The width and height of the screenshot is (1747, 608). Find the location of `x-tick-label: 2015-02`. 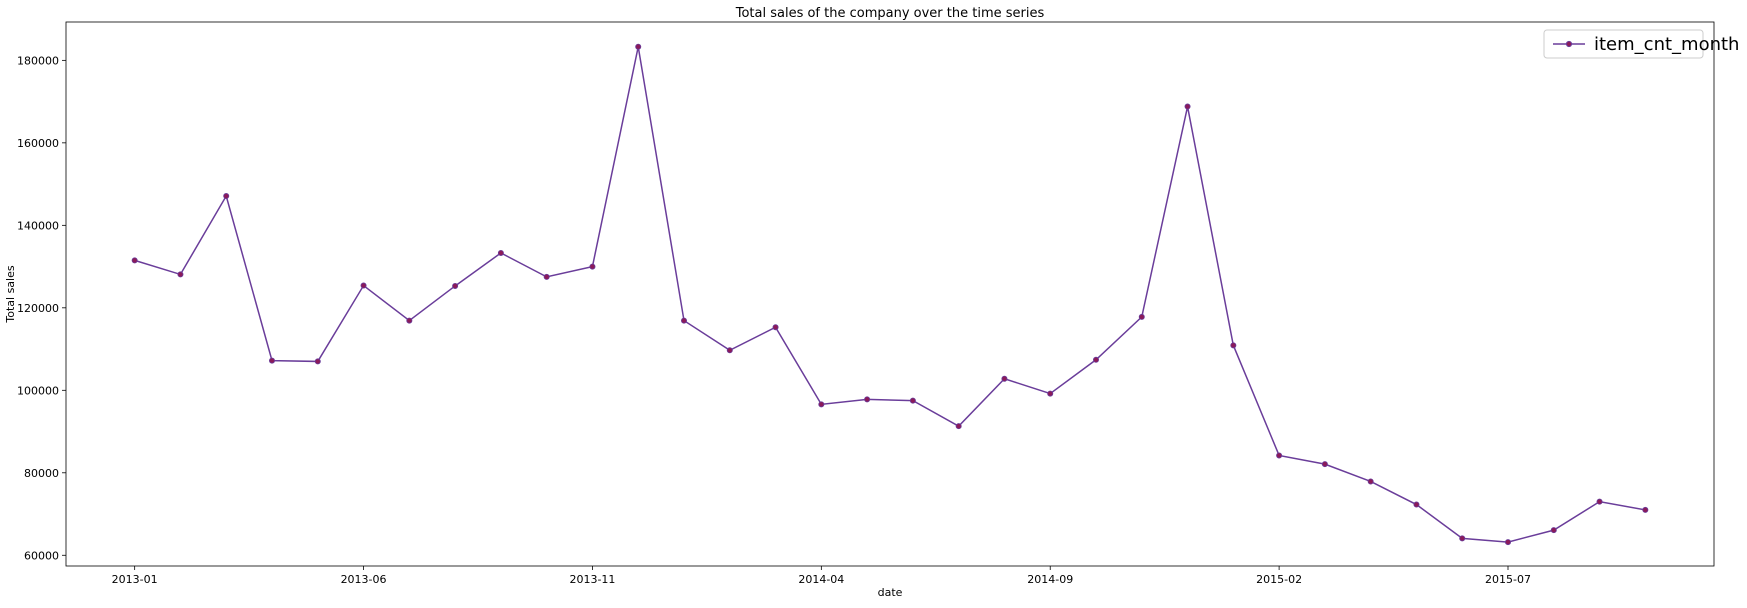

x-tick-label: 2015-02 is located at coordinates (1279, 579).